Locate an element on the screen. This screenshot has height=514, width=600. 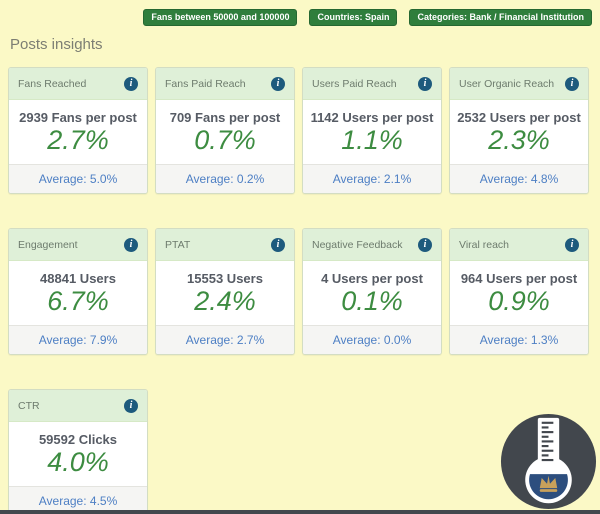
metric-value: 709 Fans per post is located at coordinates (225, 117).